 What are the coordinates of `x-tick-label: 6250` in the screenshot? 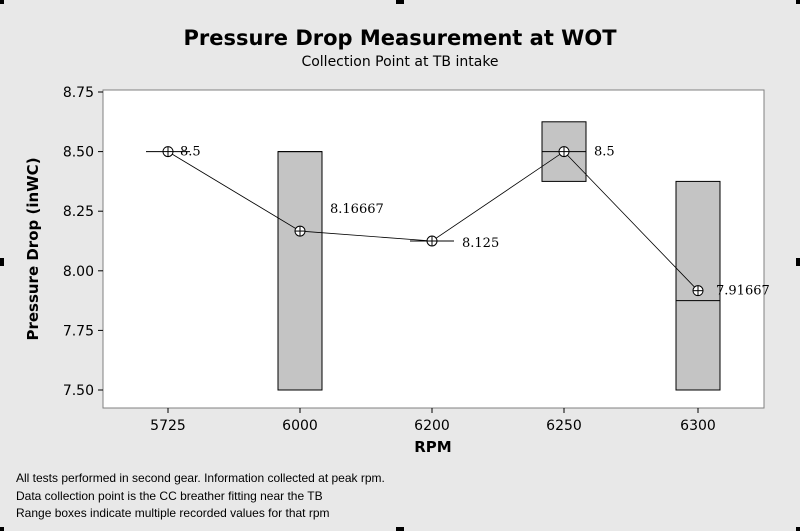 It's located at (564, 426).